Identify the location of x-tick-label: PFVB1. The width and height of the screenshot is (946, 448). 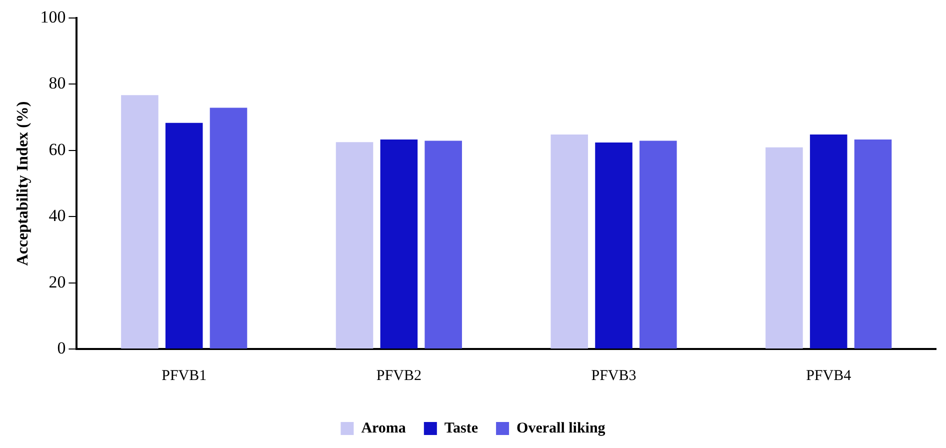
(184, 376).